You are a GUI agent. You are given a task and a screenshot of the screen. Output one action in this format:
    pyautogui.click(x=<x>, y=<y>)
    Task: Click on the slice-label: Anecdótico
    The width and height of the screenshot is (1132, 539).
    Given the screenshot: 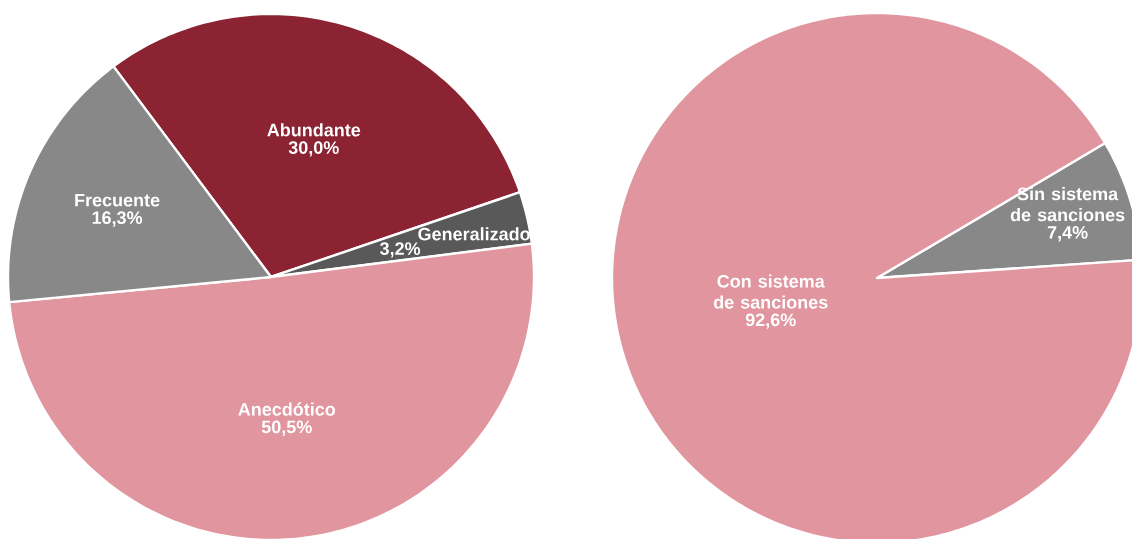 What is the action you would take?
    pyautogui.click(x=287, y=409)
    